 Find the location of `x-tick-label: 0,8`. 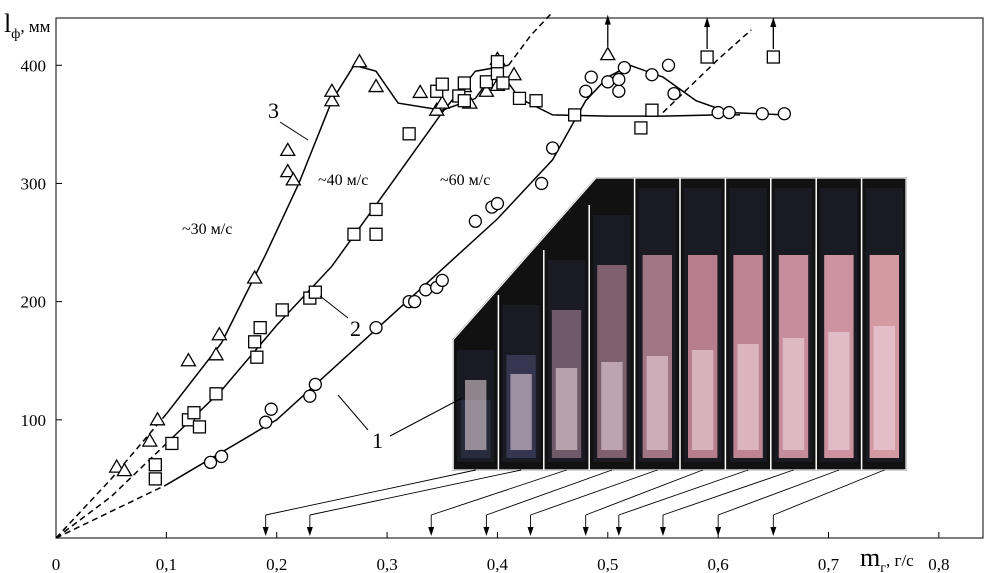

x-tick-label: 0,8 is located at coordinates (938, 564).